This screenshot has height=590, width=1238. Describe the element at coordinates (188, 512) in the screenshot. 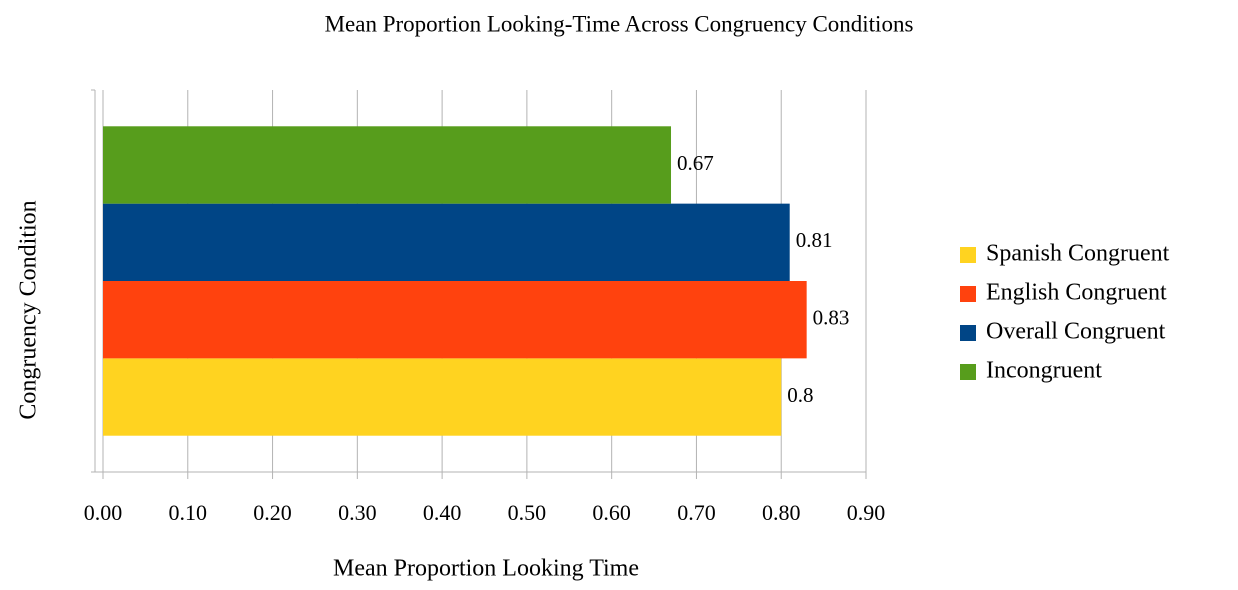

I see `x-tick-label: 0.10` at that location.